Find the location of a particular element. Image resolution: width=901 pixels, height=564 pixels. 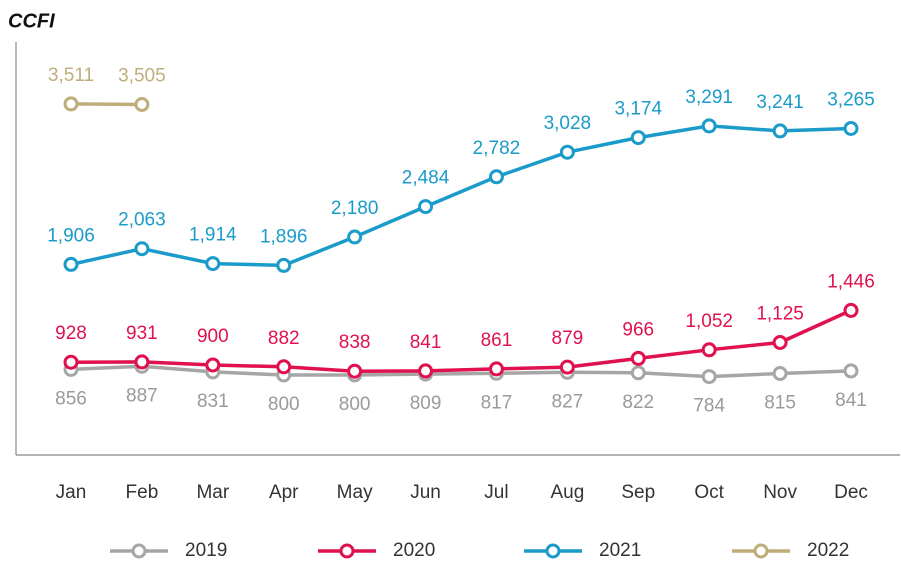

value-label: 861 is located at coordinates (497, 340).